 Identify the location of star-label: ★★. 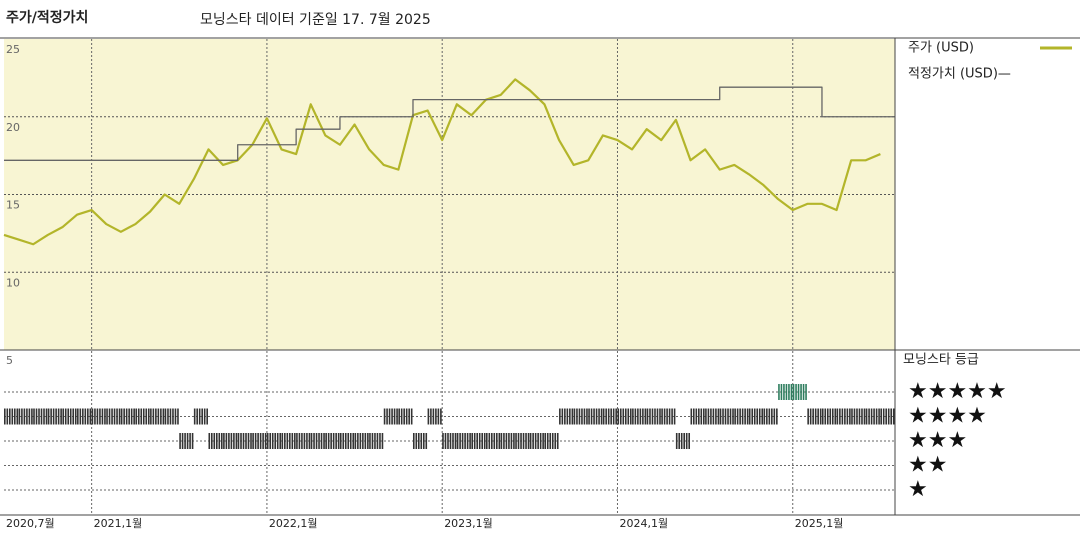
(927, 465).